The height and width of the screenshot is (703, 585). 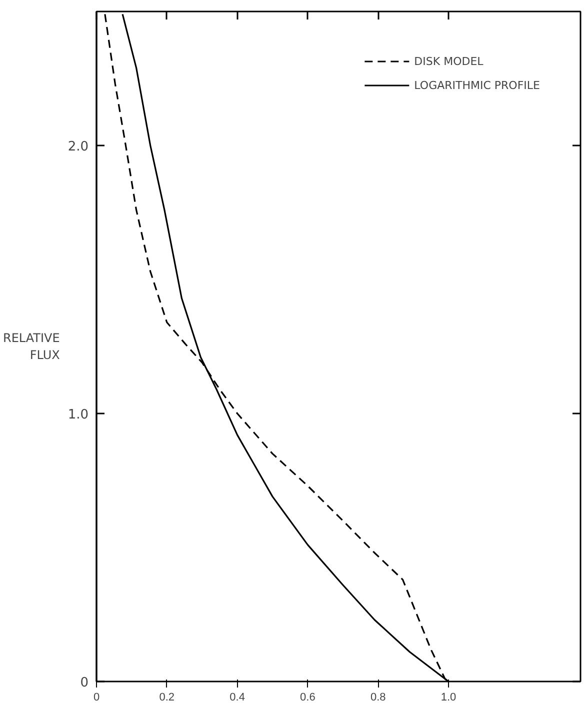 What do you see at coordinates (84, 683) in the screenshot?
I see `y-tick-label: 0` at bounding box center [84, 683].